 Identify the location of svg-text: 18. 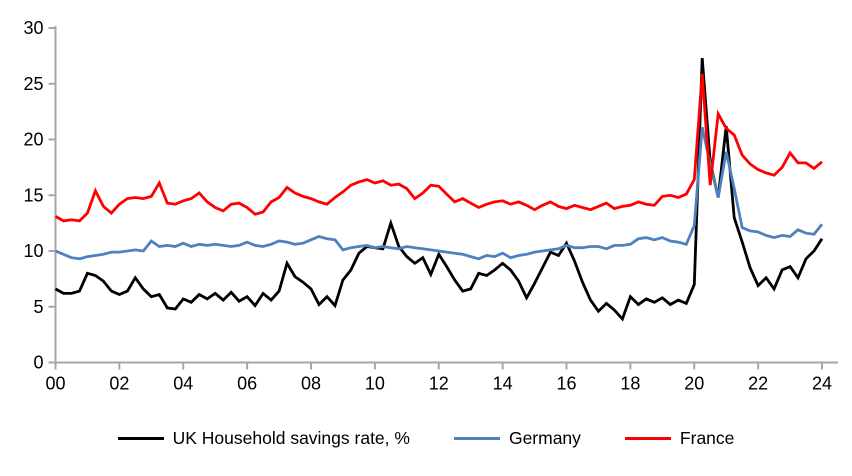
(630, 384).